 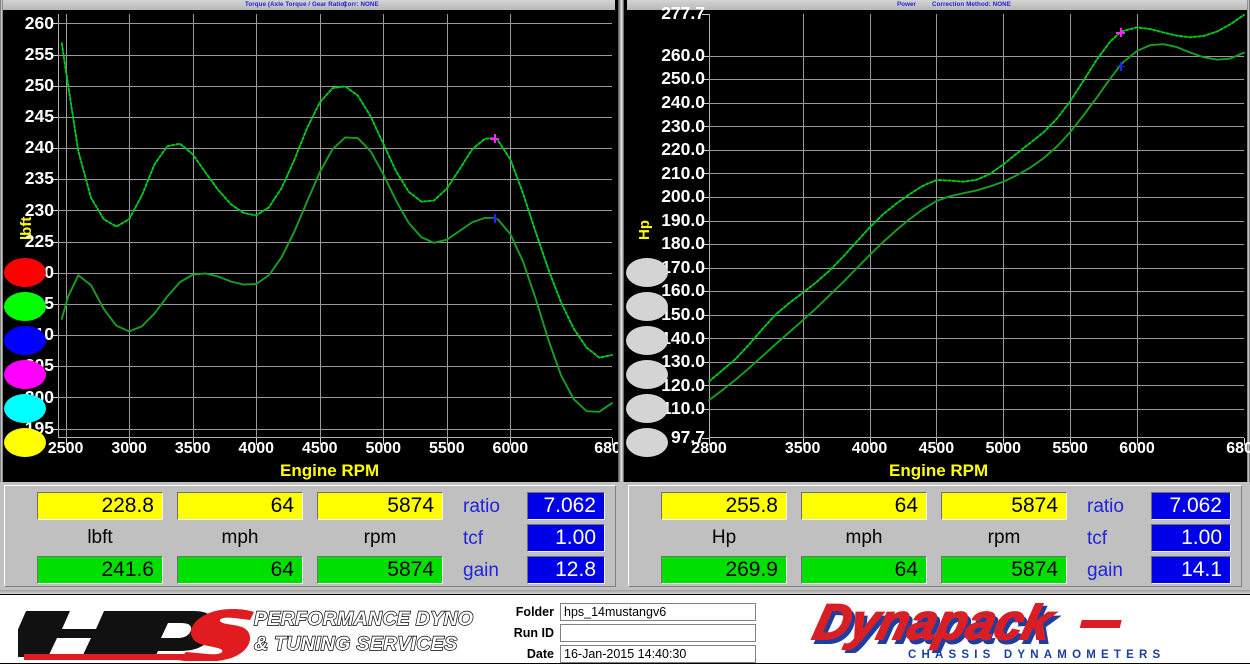 I want to click on readout-unit-label: rpm, so click(x=380, y=537).